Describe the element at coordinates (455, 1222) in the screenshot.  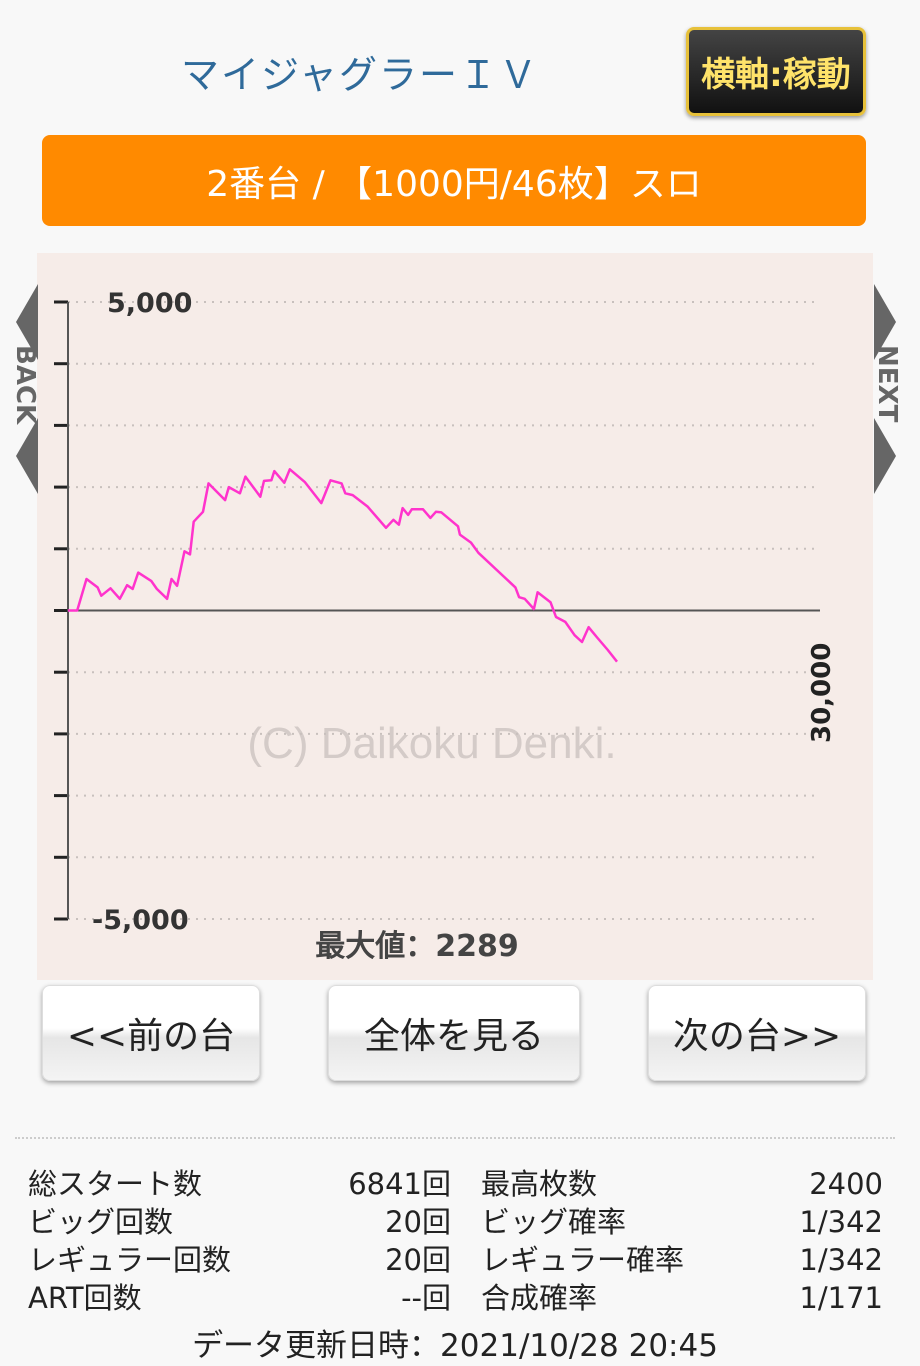
I see `stats-row: ビッグ回数 20回 ビッグ確率 1/342` at that location.